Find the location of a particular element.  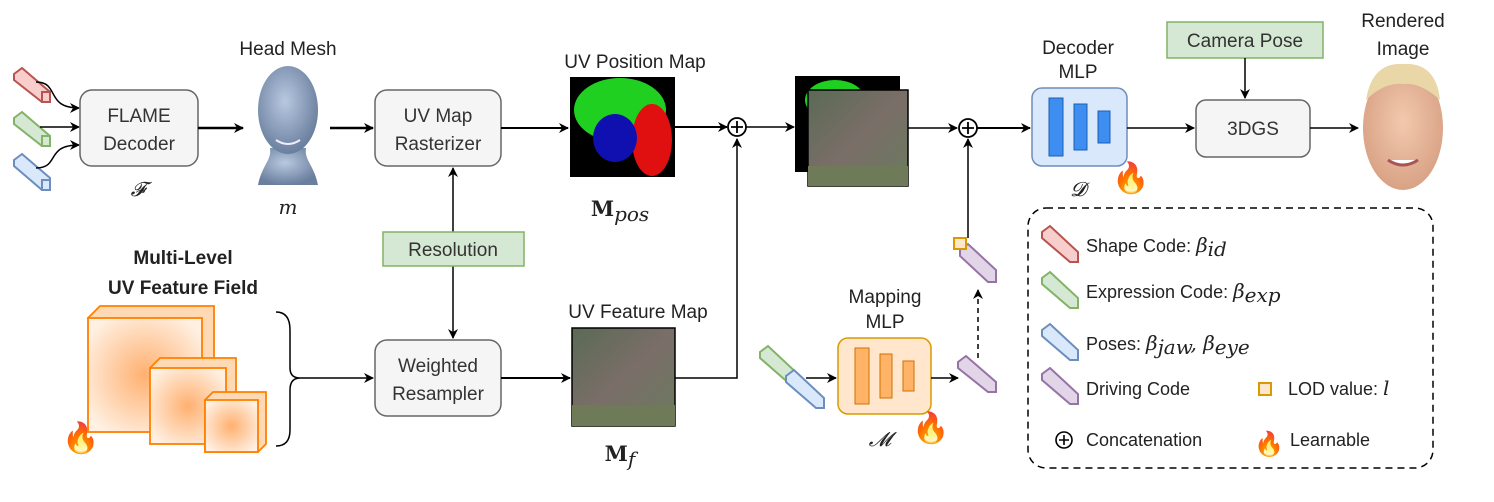

mapping-mlp-box is located at coordinates (884, 376).